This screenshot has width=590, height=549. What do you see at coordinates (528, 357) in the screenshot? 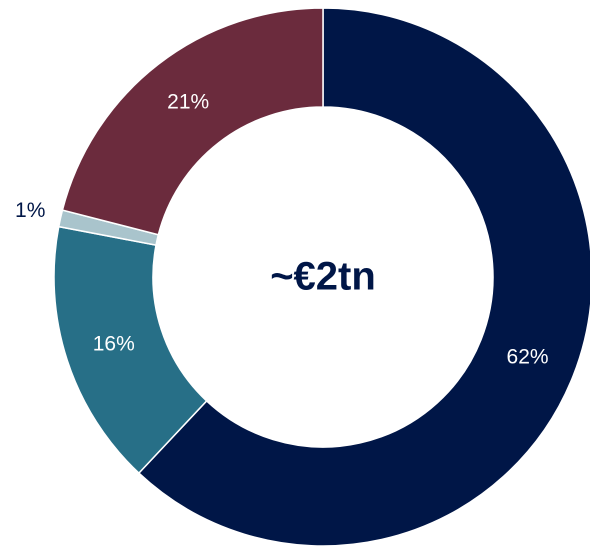
I see `data-label: 62%` at bounding box center [528, 357].